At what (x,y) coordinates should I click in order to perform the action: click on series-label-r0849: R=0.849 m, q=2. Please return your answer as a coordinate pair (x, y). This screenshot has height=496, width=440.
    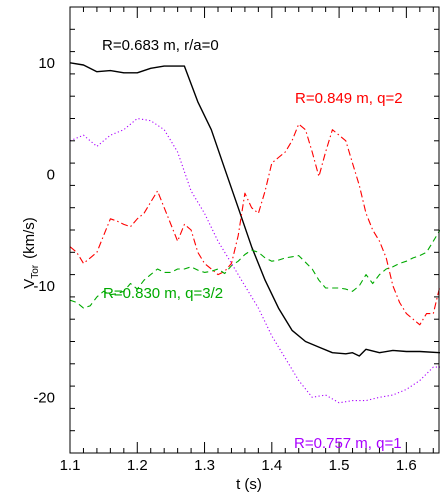
    Looking at the image, I should click on (349, 98).